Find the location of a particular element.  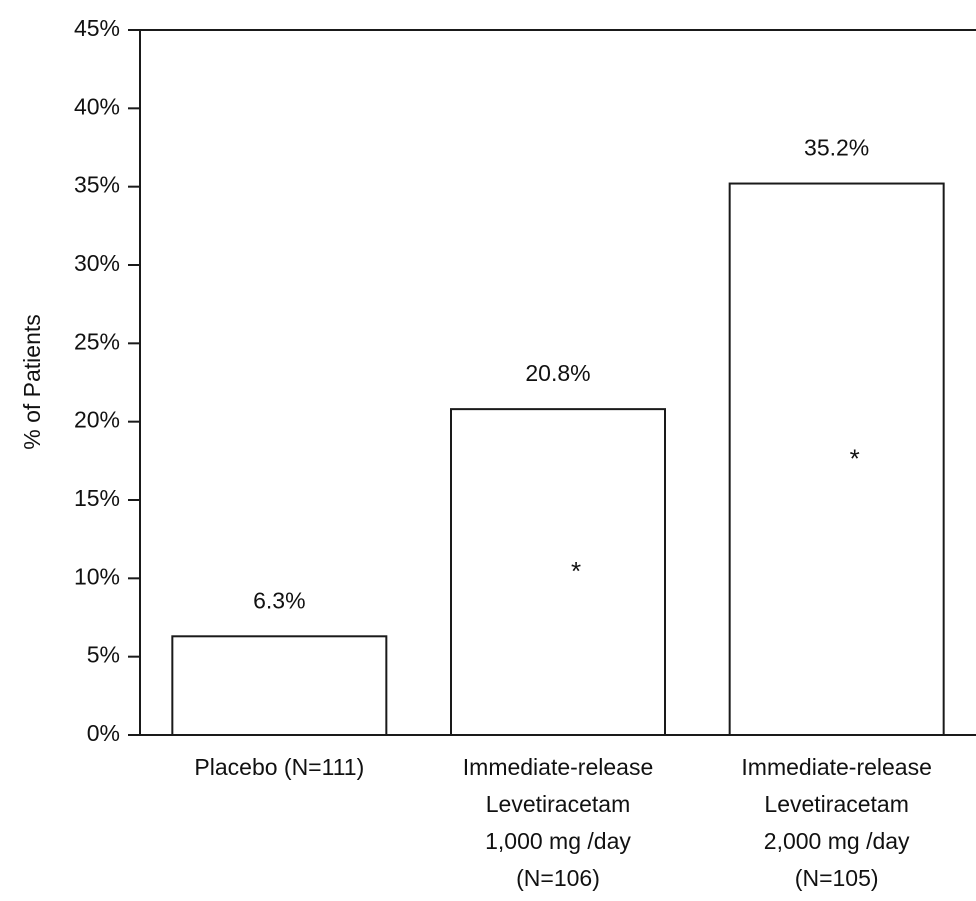

x-category-label: 2,000 mg /day is located at coordinates (837, 841).